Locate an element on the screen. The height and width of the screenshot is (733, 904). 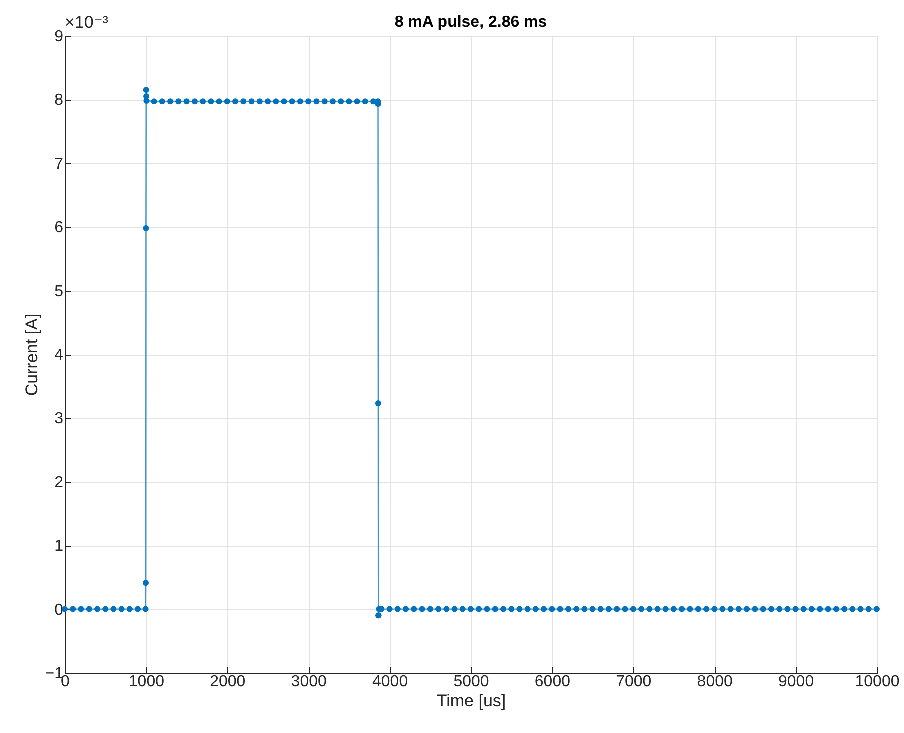
x-tick-label: 8000 is located at coordinates (715, 682).